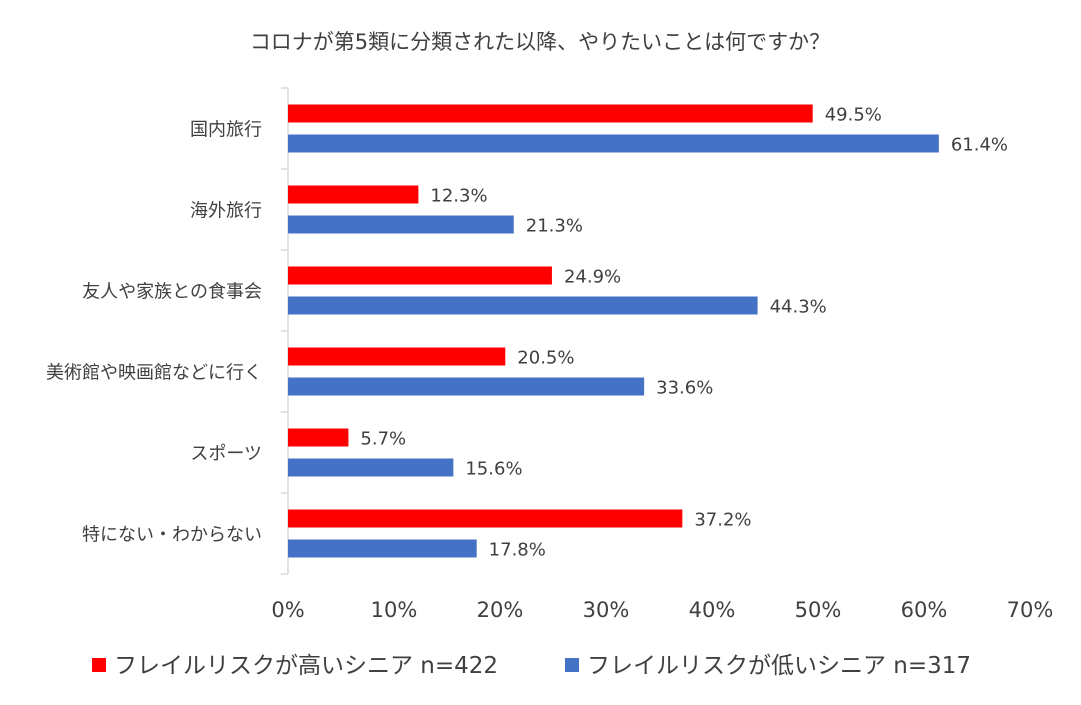 This screenshot has width=1081, height=705. What do you see at coordinates (1030, 610) in the screenshot?
I see `x-tick-label: 70%` at bounding box center [1030, 610].